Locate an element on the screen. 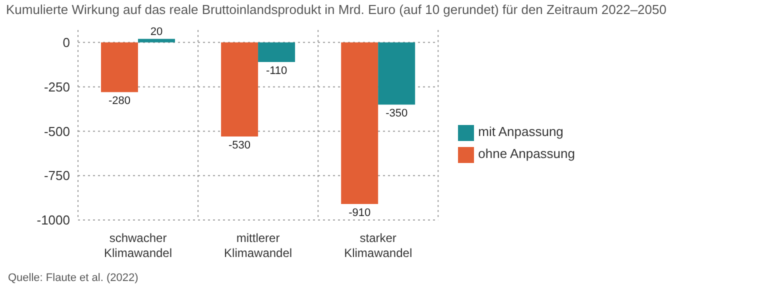 The image size is (768, 292). x-tick-label: mittlerer Klimawandel is located at coordinates (258, 245).